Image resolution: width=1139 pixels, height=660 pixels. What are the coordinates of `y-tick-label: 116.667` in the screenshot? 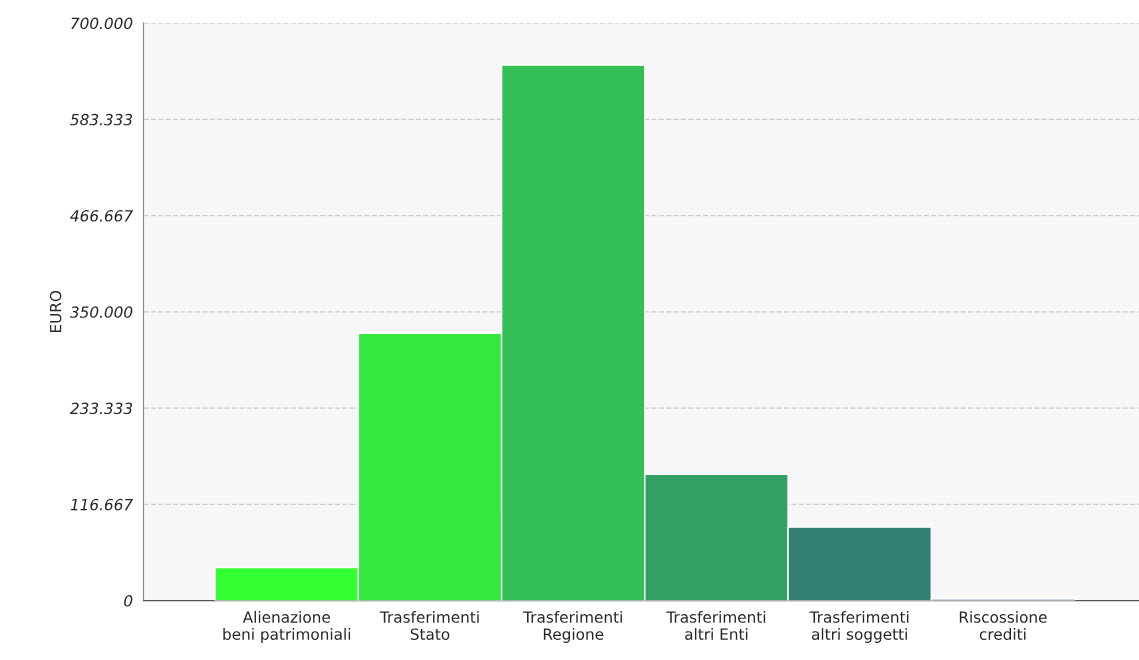 It's located at (101, 504).